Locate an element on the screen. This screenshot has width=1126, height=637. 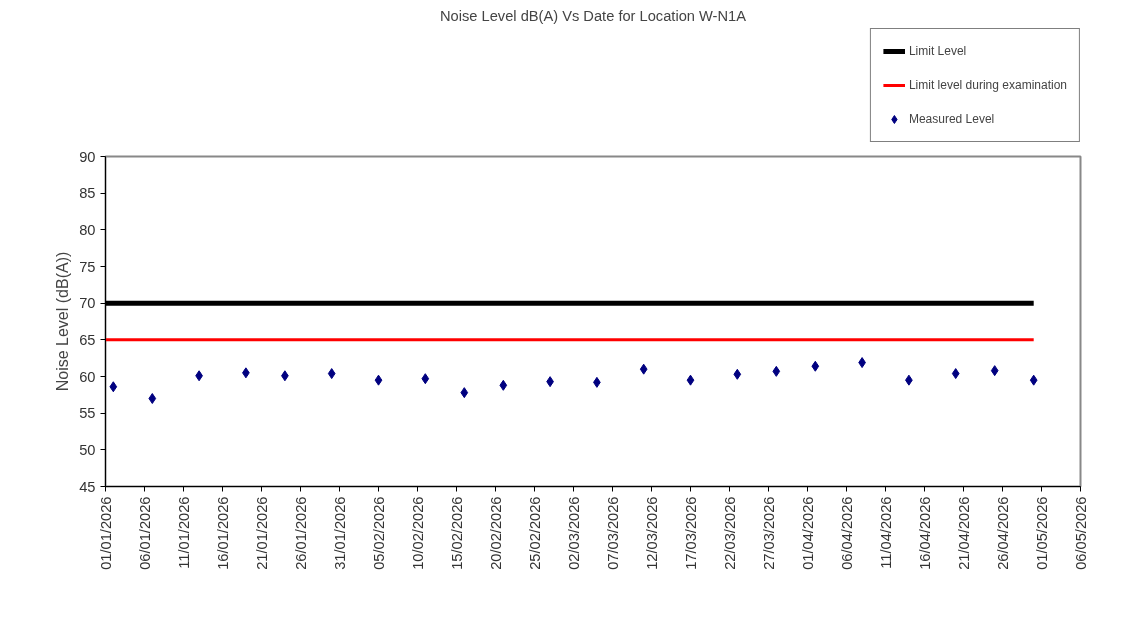
y-tick-label: 45 is located at coordinates (87, 486).